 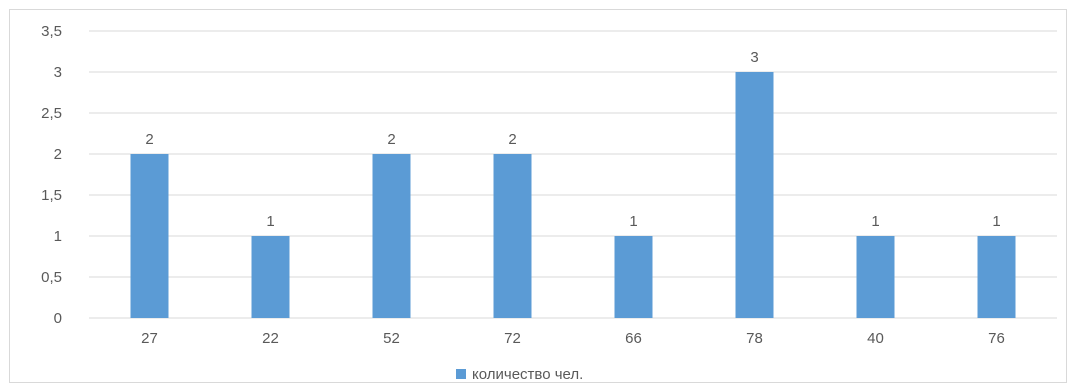 I want to click on x-tick-label: 66, so click(x=633, y=338).